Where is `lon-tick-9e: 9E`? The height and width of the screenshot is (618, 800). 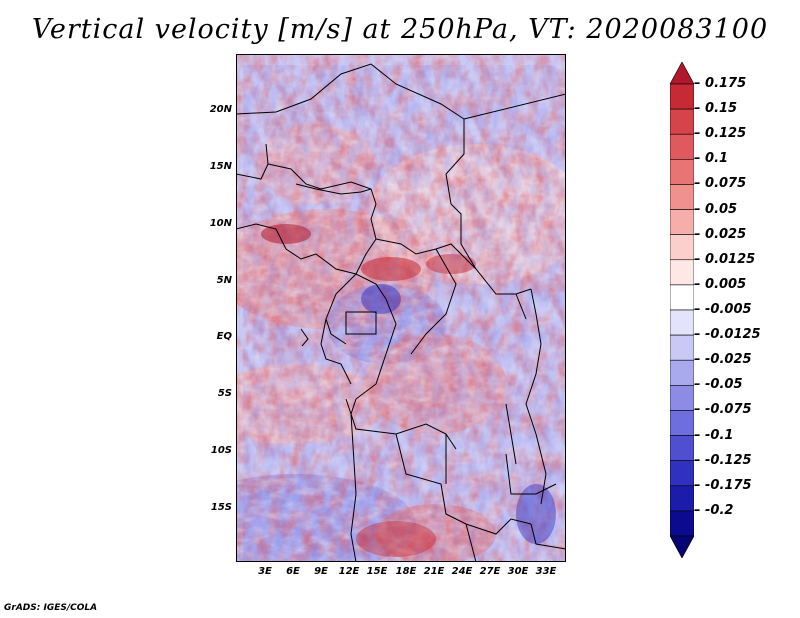 lon-tick-9e: 9E is located at coordinates (321, 571).